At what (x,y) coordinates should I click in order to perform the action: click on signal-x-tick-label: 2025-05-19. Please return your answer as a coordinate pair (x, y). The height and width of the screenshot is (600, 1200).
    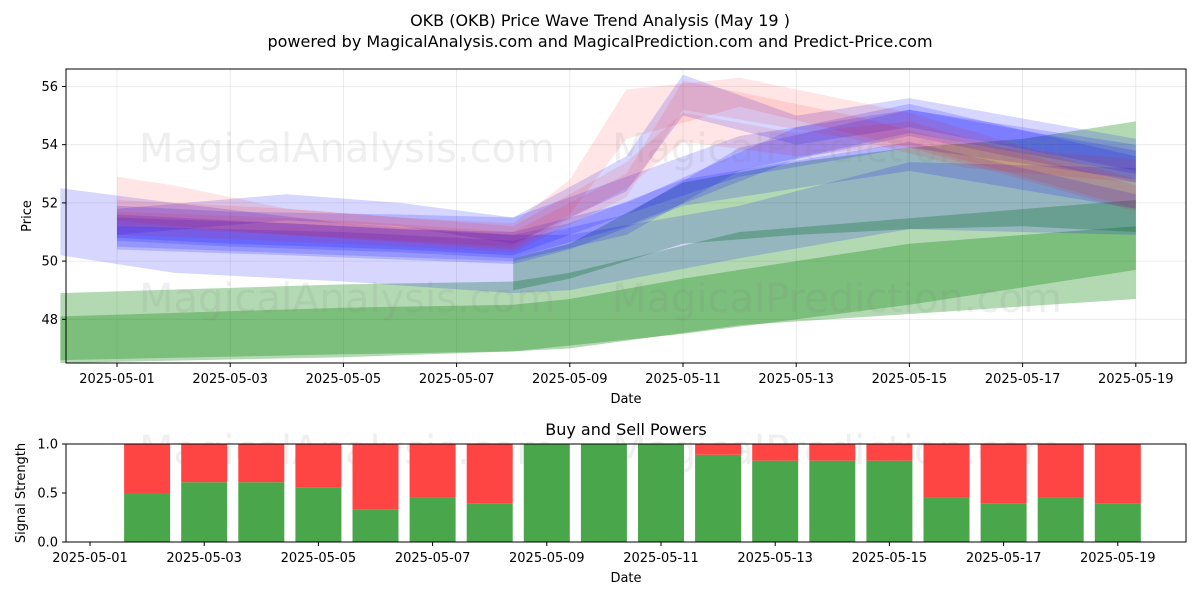
    Looking at the image, I should click on (1118, 558).